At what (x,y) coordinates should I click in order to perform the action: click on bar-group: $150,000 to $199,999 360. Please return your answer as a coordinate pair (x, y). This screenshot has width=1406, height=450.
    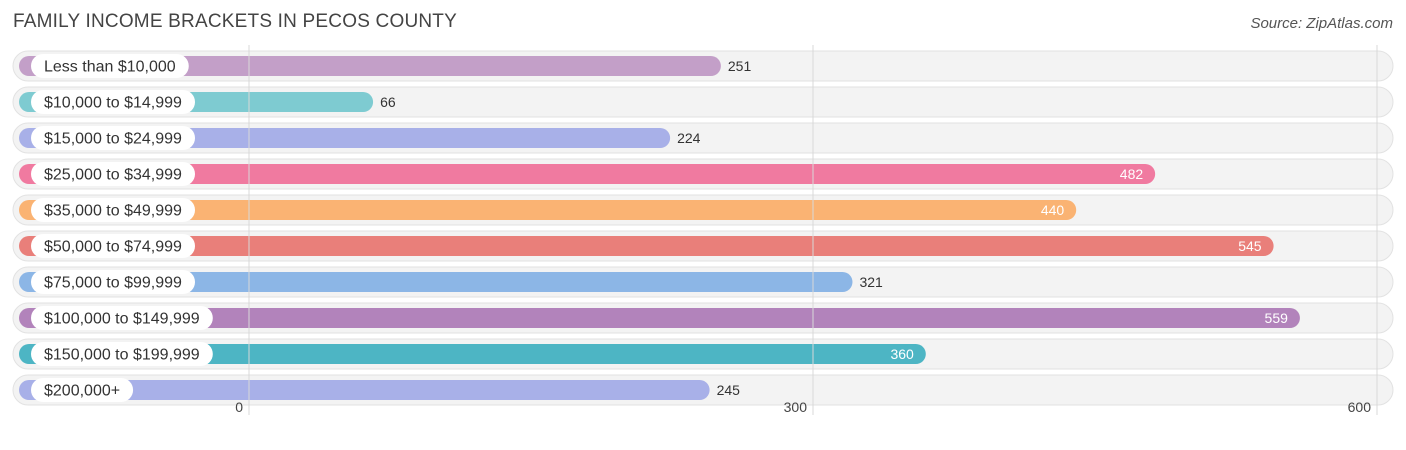
    Looking at the image, I should click on (472, 354).